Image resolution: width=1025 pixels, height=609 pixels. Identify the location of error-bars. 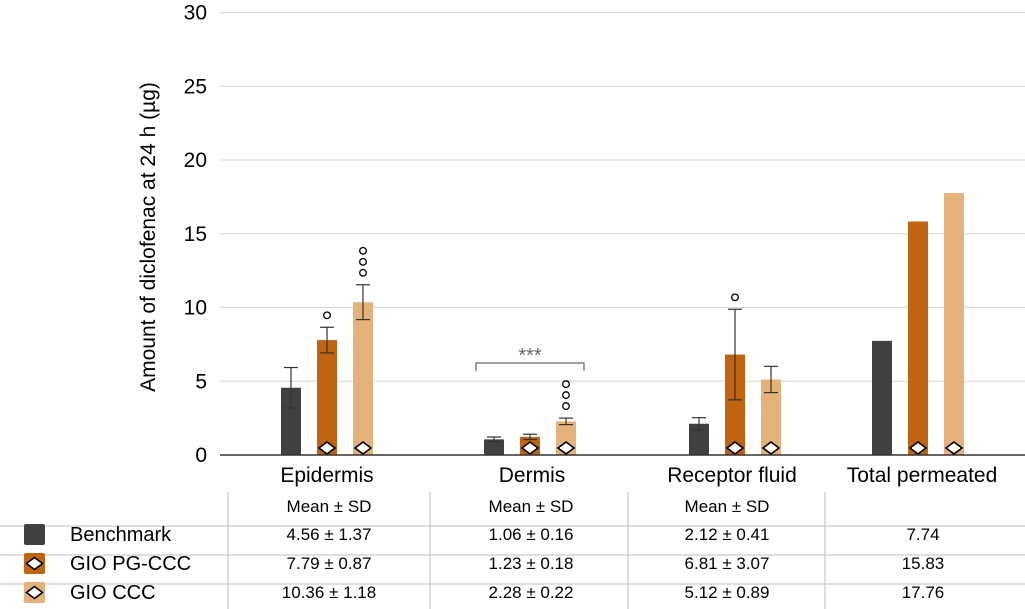
(531, 363).